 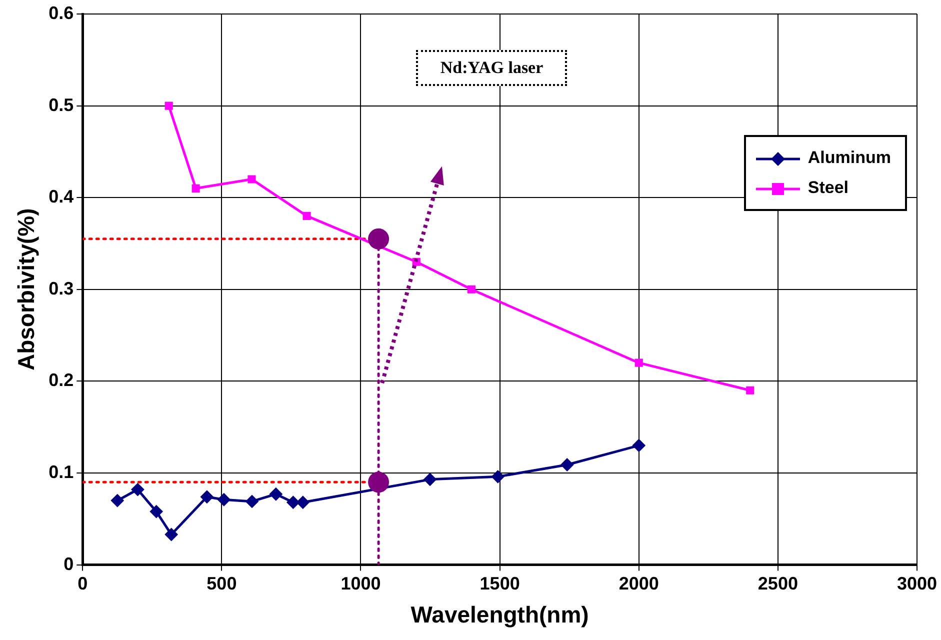 What do you see at coordinates (61, 104) in the screenshot?
I see `y-tick-label: 0.5` at bounding box center [61, 104].